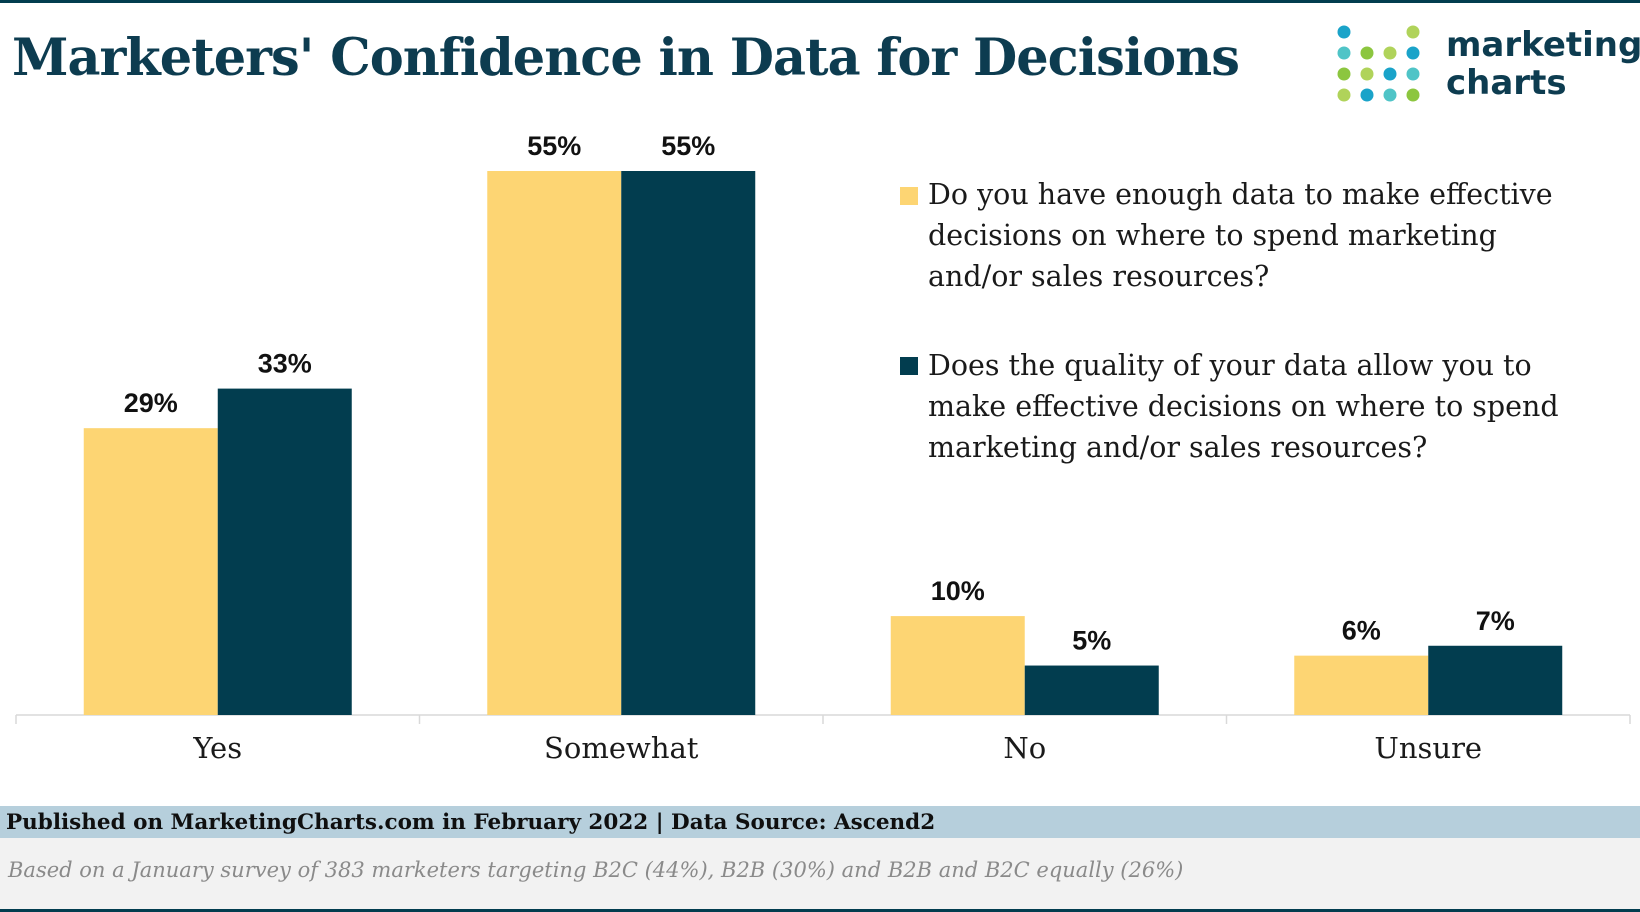 The image size is (1640, 912). What do you see at coordinates (958, 591) in the screenshot?
I see `data-label: 10%` at bounding box center [958, 591].